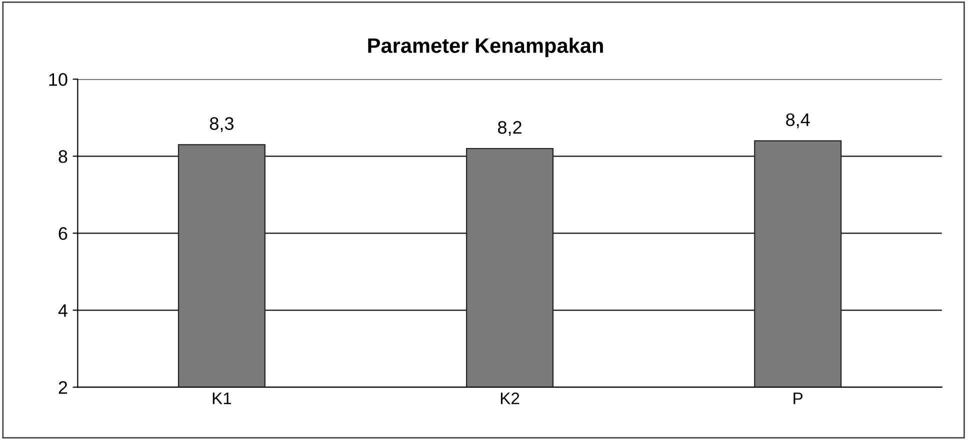 This screenshot has width=971, height=440. What do you see at coordinates (222, 398) in the screenshot?
I see `x-tick-label: K1` at bounding box center [222, 398].